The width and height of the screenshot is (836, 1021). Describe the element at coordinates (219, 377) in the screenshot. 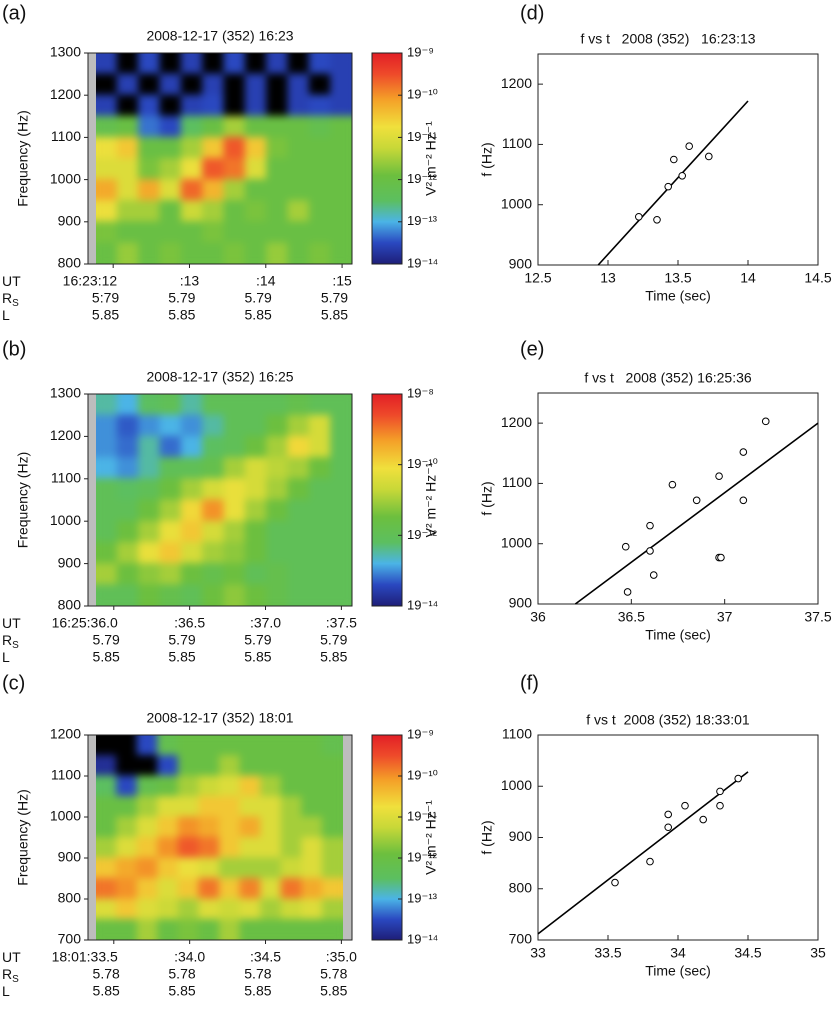

I see `chart-title: 2008-12-17 (352) 16:25` at that location.